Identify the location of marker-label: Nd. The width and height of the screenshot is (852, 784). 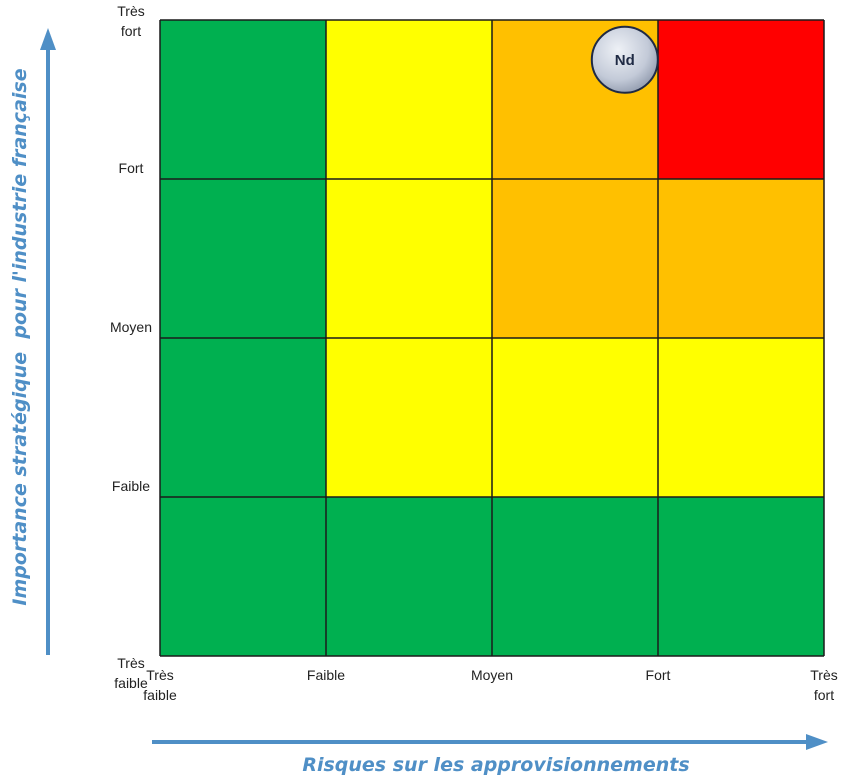
(625, 60).